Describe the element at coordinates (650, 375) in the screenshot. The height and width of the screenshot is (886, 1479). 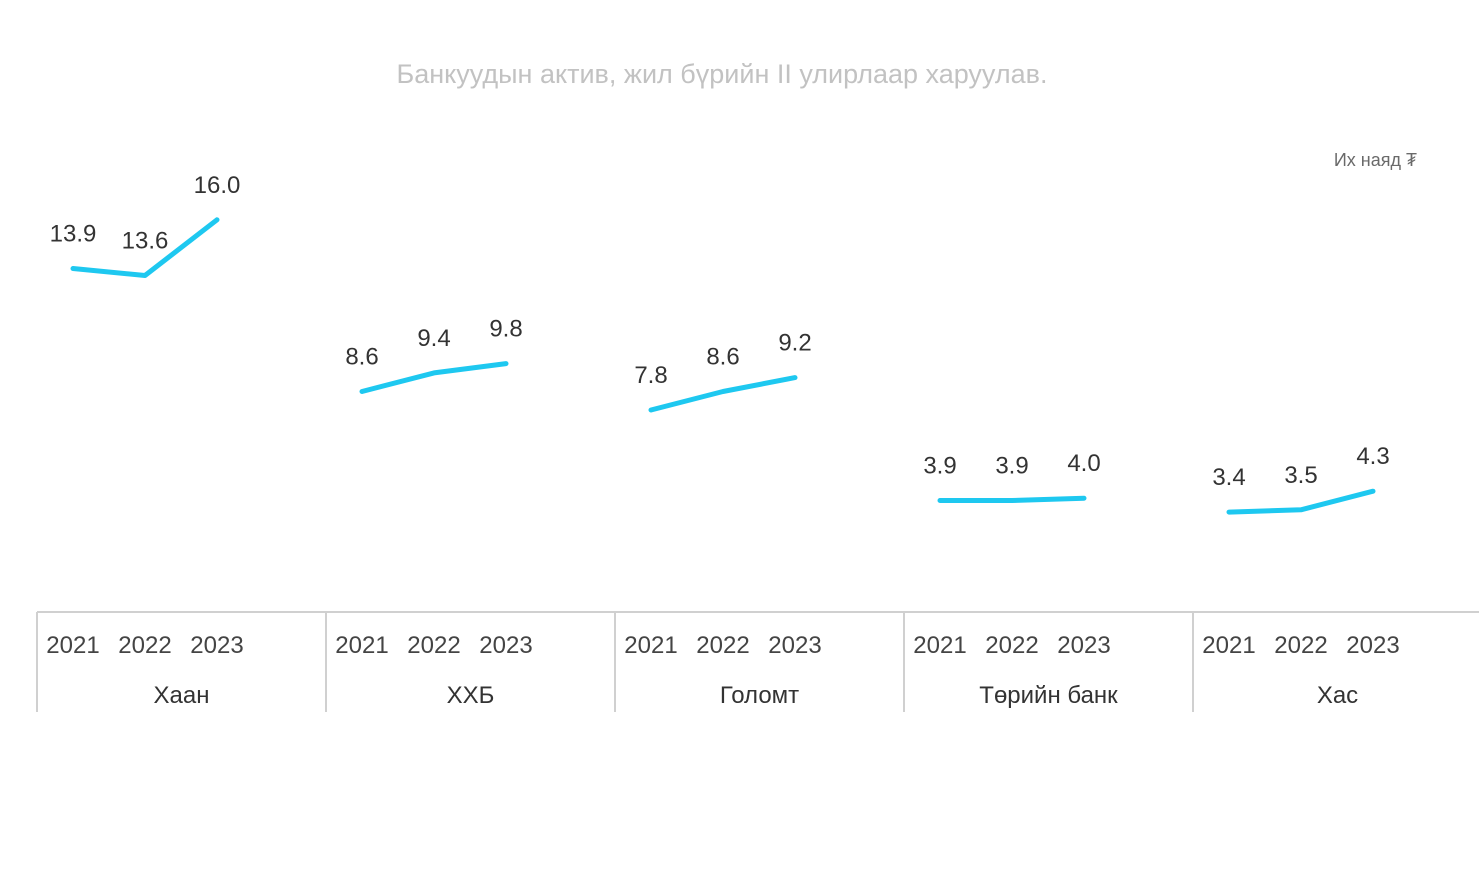
I see `data-label: 7.8` at that location.